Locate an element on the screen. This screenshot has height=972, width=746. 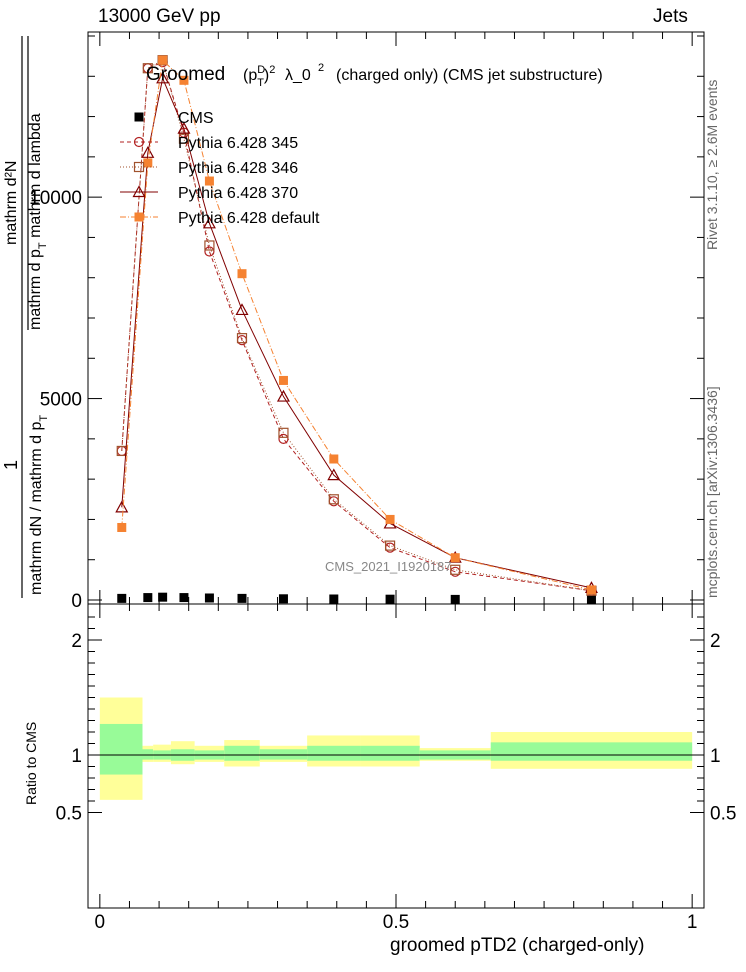
legend-label: Pythia 6.428 346 is located at coordinates (238, 168).